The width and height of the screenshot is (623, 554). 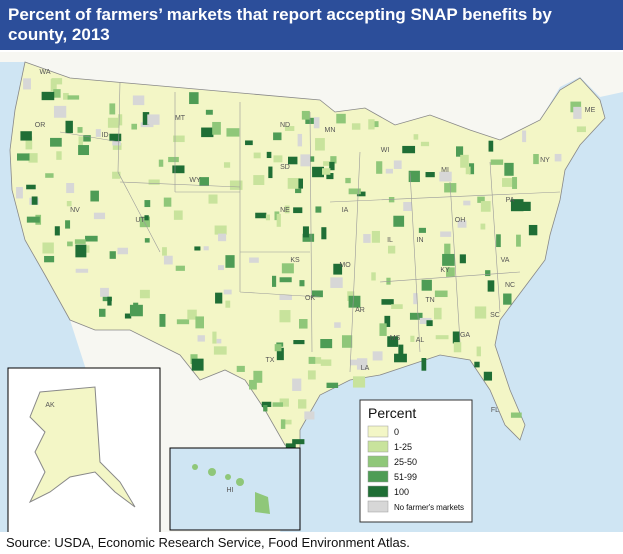 I want to click on legend-label: 0, so click(x=396, y=432).